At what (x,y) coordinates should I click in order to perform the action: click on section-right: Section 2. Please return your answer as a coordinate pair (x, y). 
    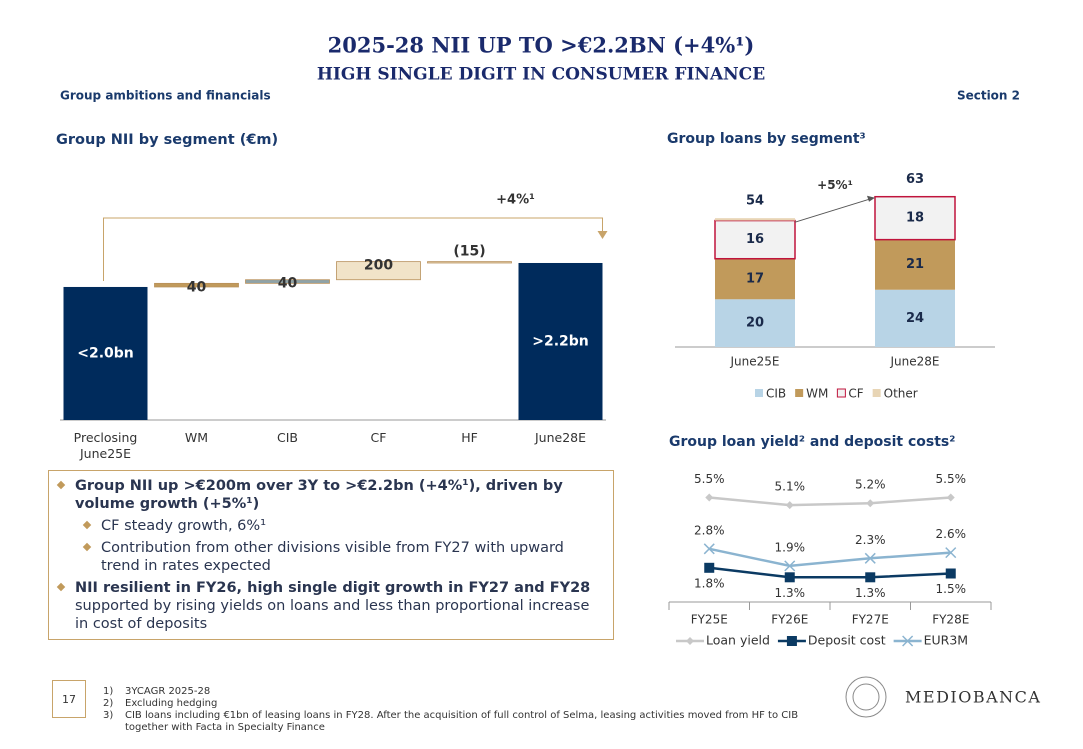
    Looking at the image, I should click on (988, 96).